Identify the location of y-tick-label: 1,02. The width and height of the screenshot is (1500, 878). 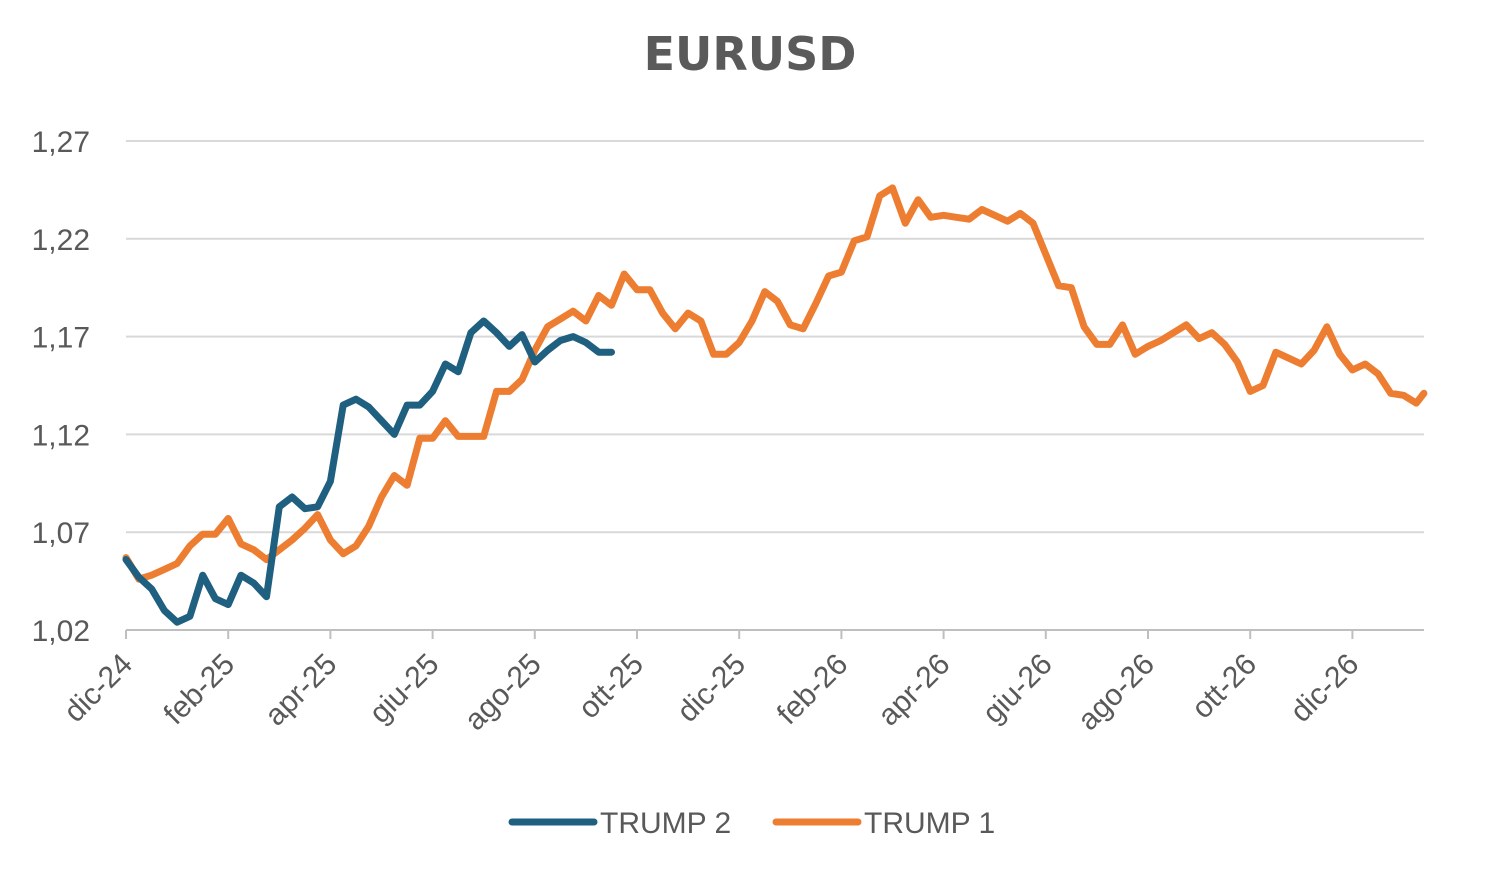
(61, 631).